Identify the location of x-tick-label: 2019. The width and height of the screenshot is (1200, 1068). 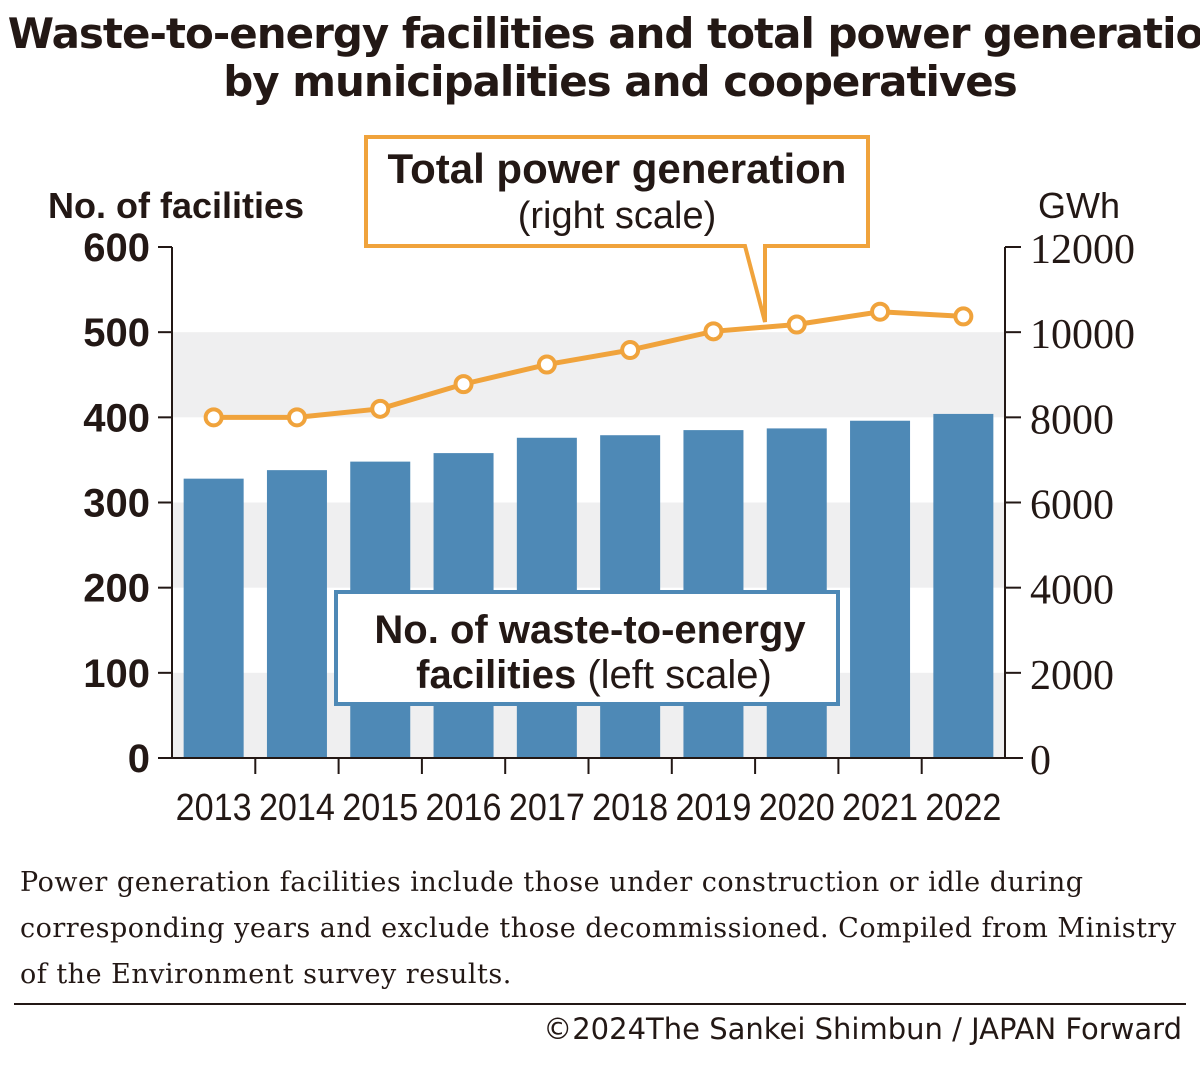
(713, 808).